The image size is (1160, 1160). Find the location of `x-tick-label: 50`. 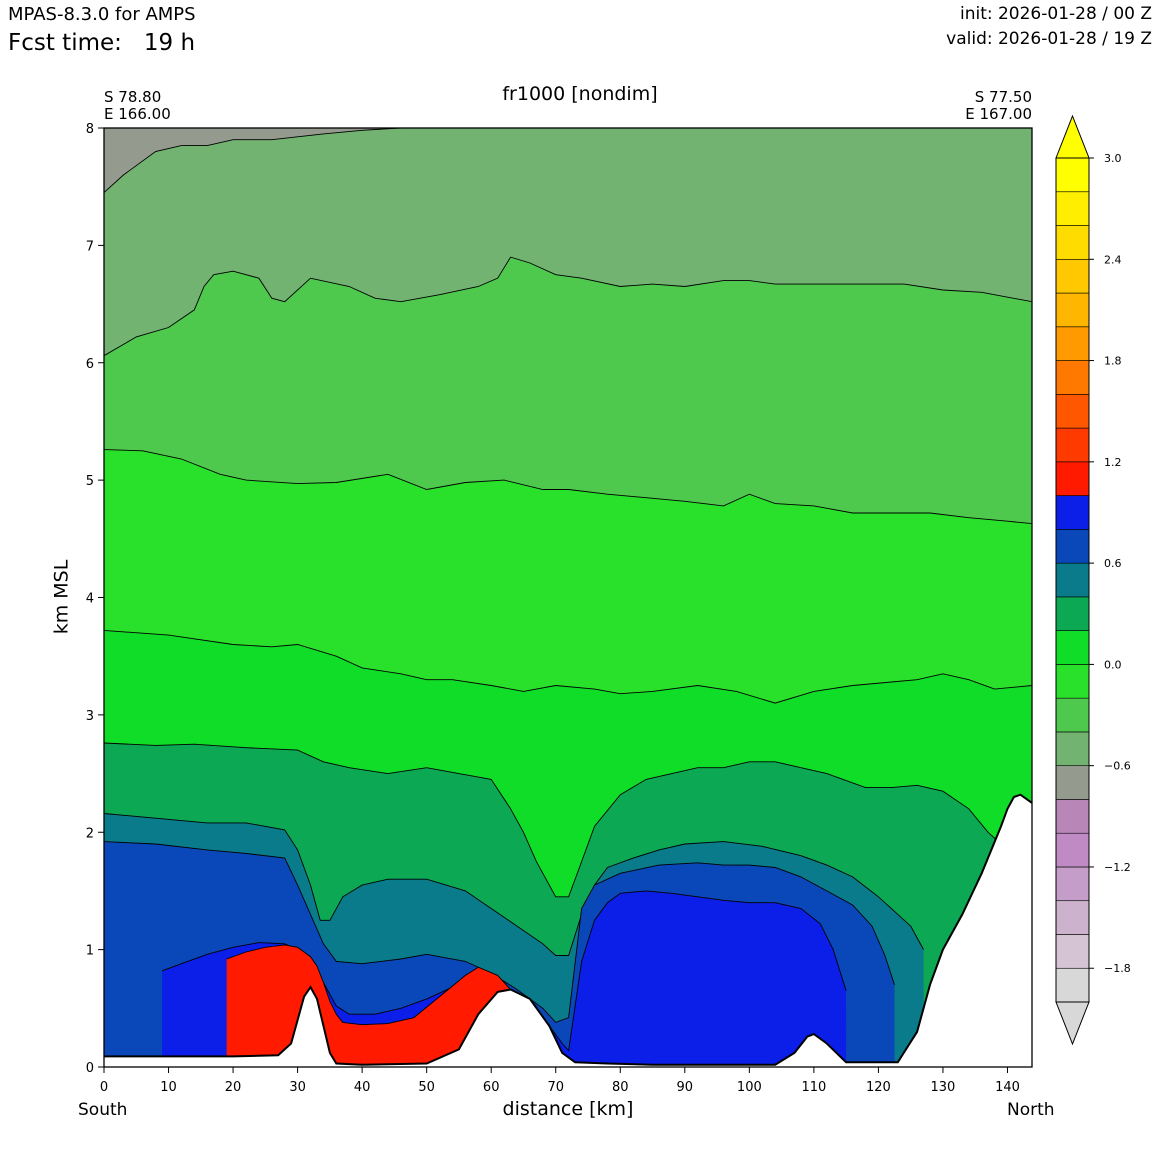

x-tick-label: 50 is located at coordinates (426, 1087).